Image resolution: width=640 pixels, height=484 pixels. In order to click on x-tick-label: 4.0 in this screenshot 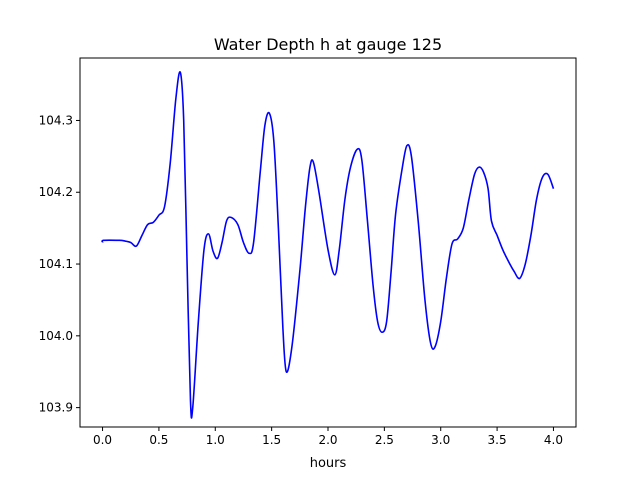, I will do `click(553, 440)`.